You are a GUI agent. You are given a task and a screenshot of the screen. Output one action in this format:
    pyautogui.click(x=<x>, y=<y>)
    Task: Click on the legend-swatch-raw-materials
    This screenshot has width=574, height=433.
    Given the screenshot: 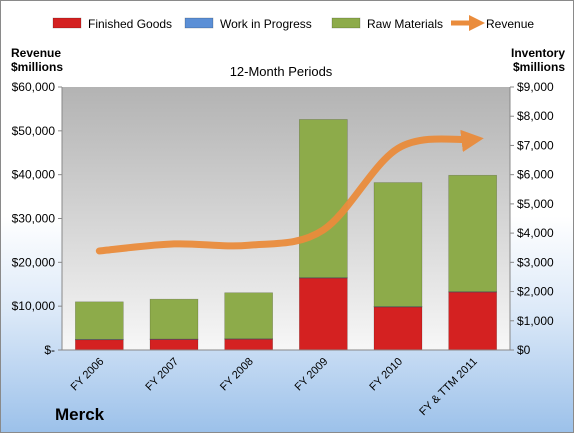 What is the action you would take?
    pyautogui.click(x=346, y=23)
    